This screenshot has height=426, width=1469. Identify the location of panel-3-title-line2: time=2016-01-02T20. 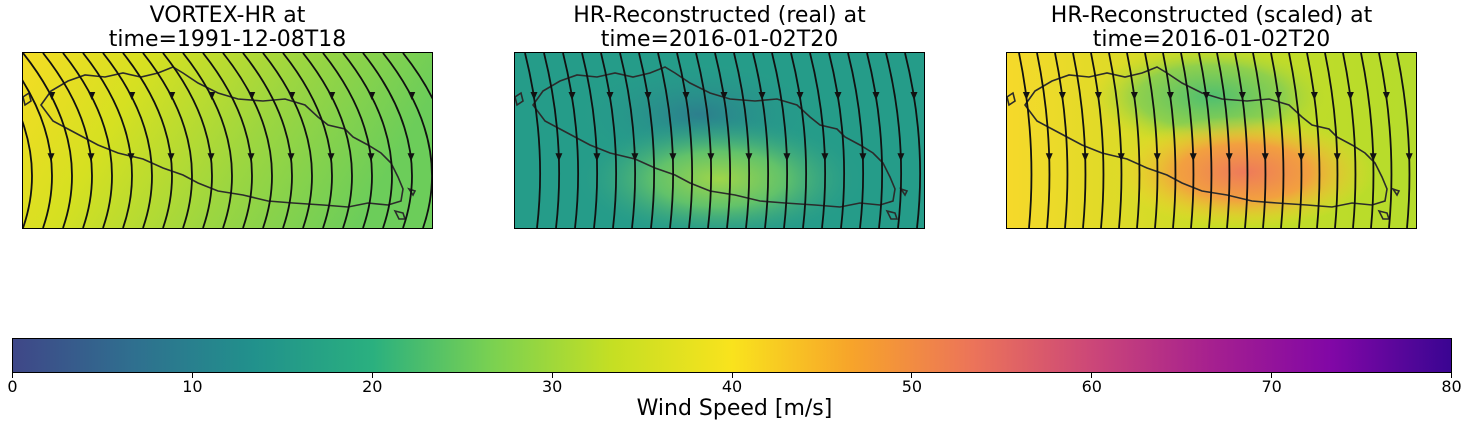
(1211, 39).